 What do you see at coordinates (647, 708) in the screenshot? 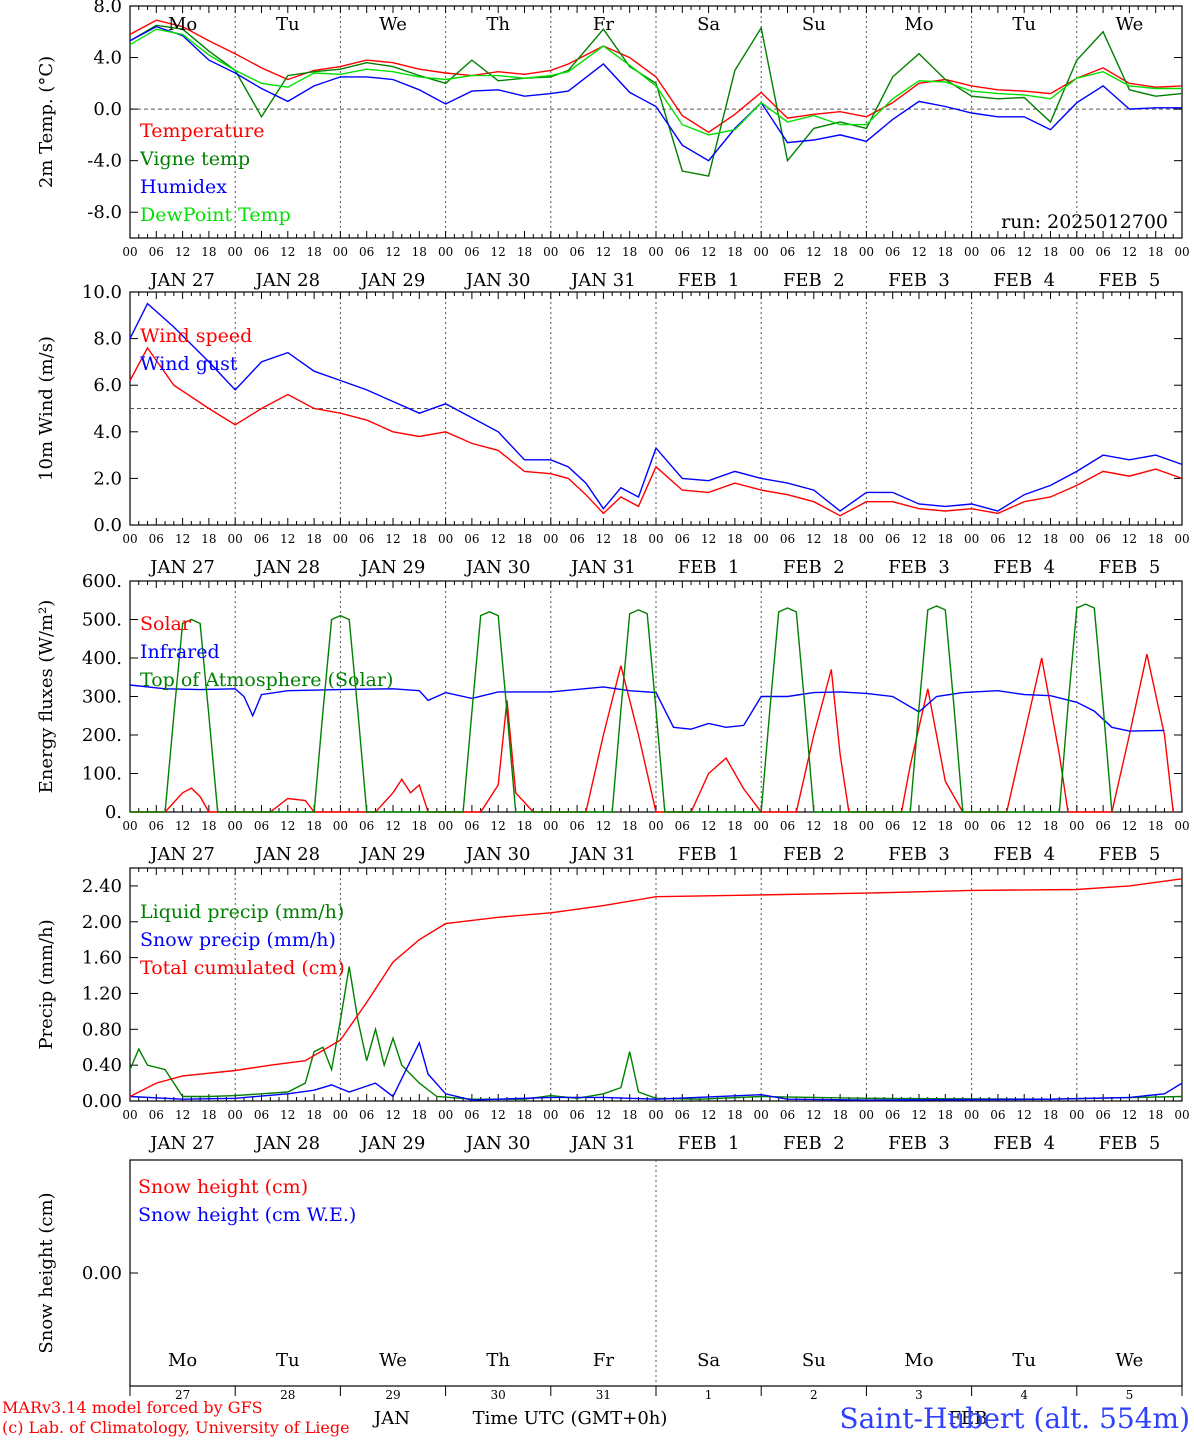
I see `series-line-infrared` at bounding box center [647, 708].